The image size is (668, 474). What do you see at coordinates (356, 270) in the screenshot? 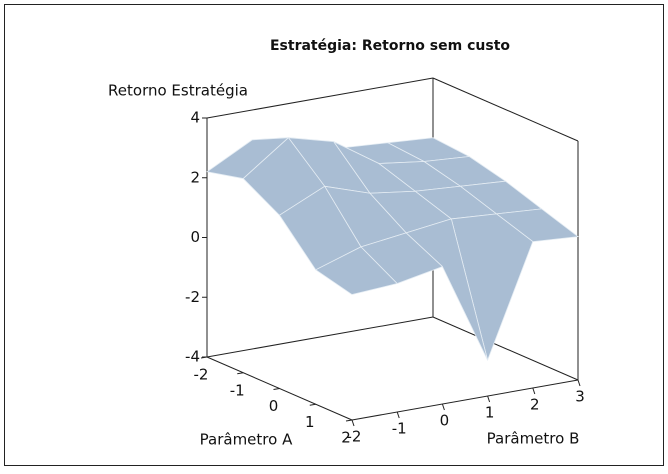
I see `surface-cell` at bounding box center [356, 270].